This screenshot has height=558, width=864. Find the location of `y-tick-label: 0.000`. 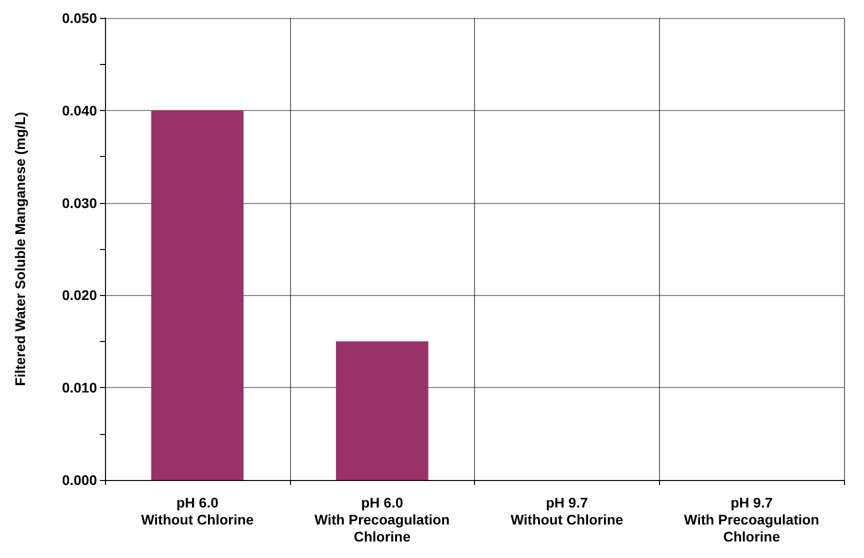

y-tick-label: 0.000 is located at coordinates (80, 480).